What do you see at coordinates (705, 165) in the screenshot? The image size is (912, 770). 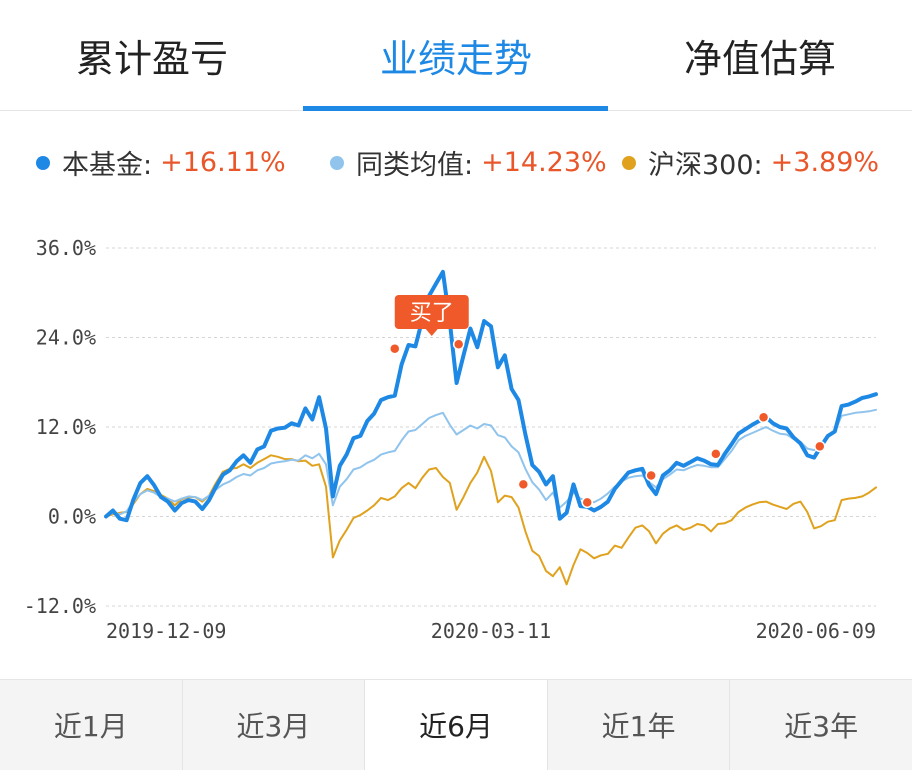 I see `legend-label-hs300: 沪深300:` at bounding box center [705, 165].